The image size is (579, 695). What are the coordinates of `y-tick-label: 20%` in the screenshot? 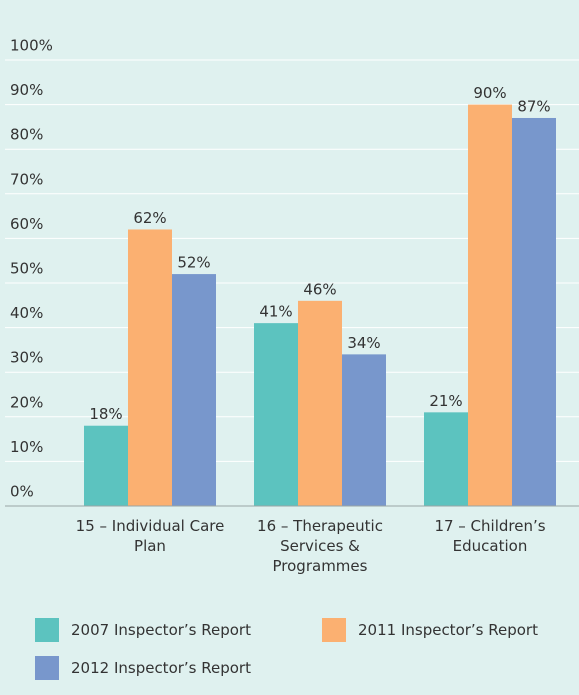 It's located at (26, 402).